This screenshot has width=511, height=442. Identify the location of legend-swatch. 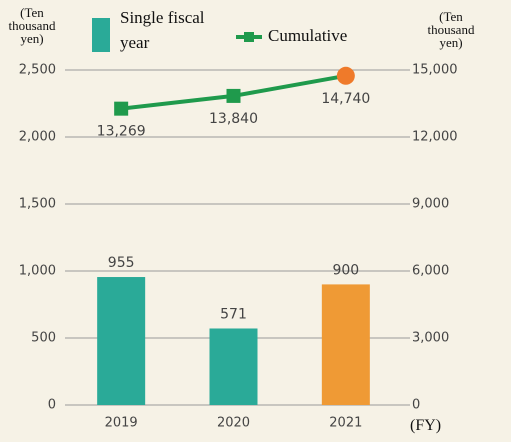
(101, 35).